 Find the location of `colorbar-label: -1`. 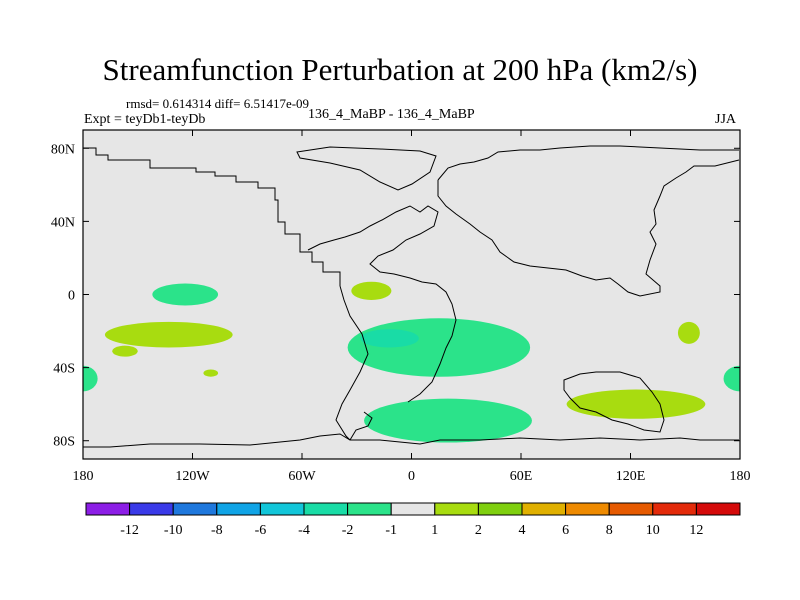

colorbar-label: -1 is located at coordinates (391, 530).